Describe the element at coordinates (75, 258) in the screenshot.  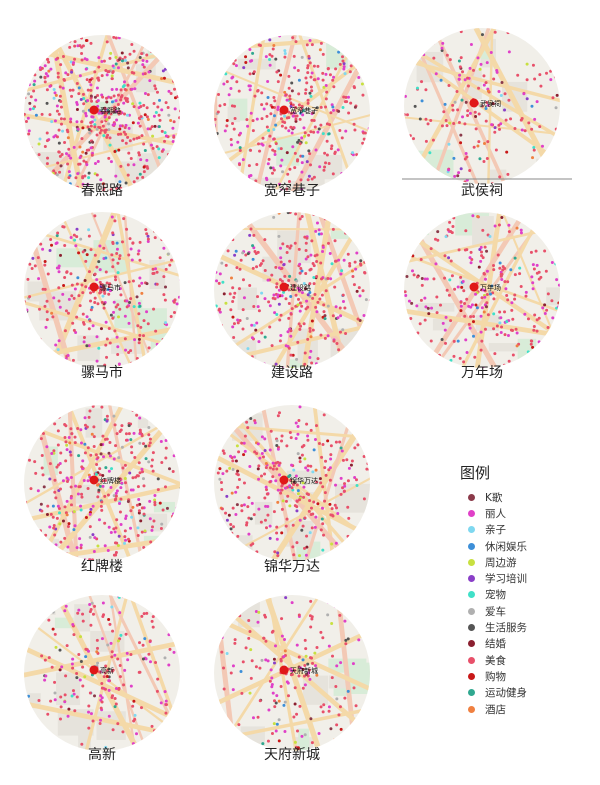
I see `map-block` at that location.